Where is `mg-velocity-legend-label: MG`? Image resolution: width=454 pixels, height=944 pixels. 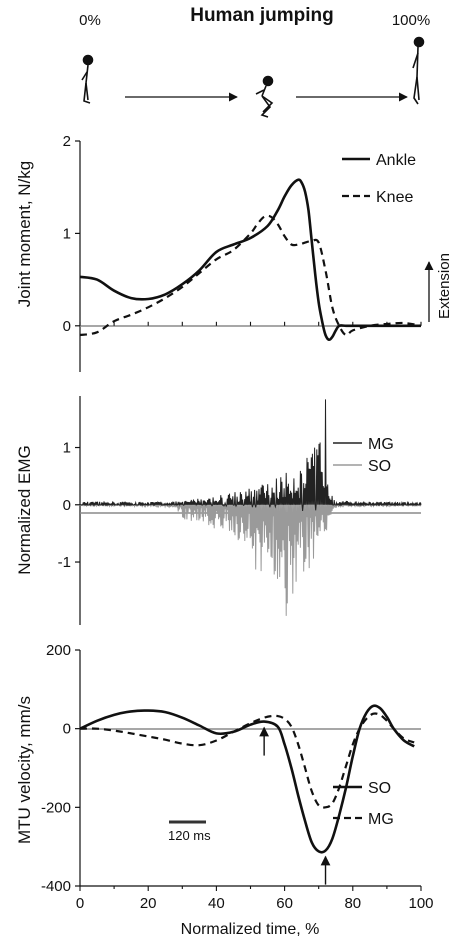
mg-velocity-legend-label: MG is located at coordinates (381, 819).